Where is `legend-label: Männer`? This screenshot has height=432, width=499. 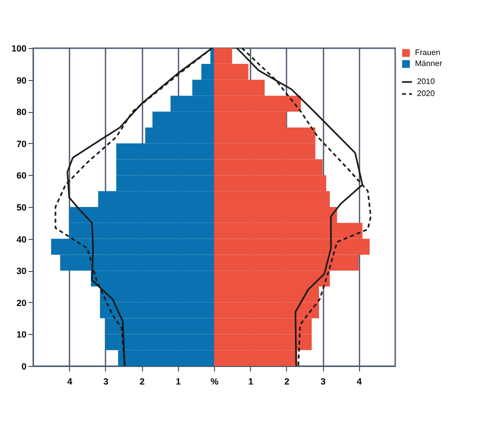
legend-label: Männer is located at coordinates (428, 63).